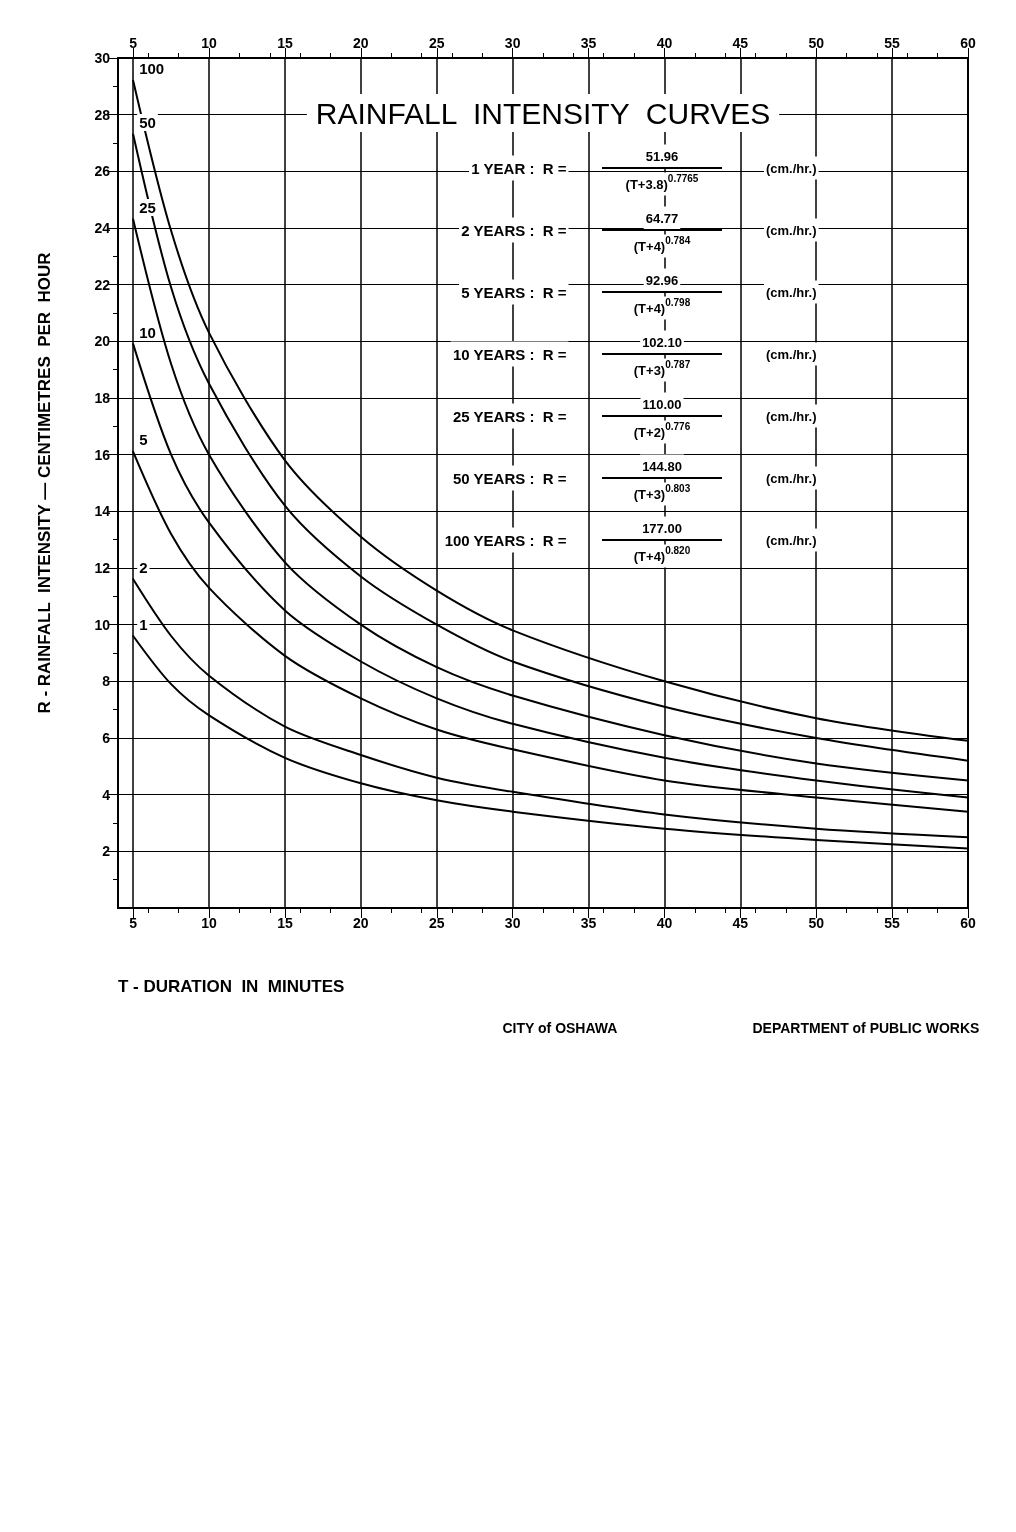 This screenshot has height=1532, width=1016. I want to click on y-axis-title: R - RAINFALL INTENSITY — CENTIMETRES PER HOUR, so click(44, 483).